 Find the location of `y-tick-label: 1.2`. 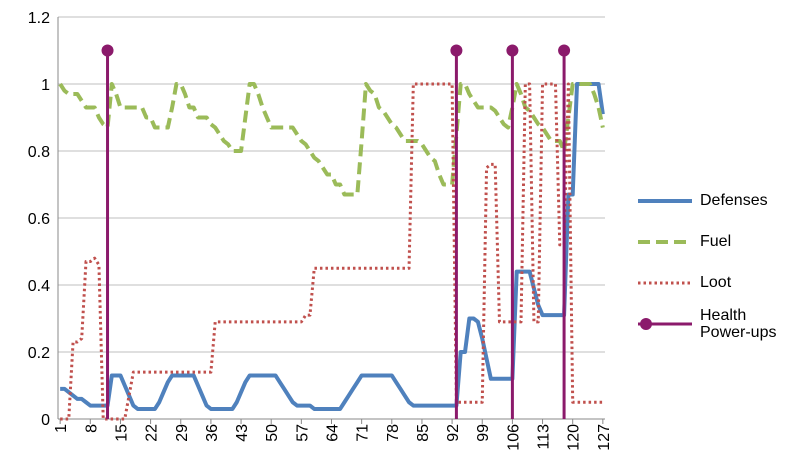

y-tick-label: 1.2 is located at coordinates (39, 18).